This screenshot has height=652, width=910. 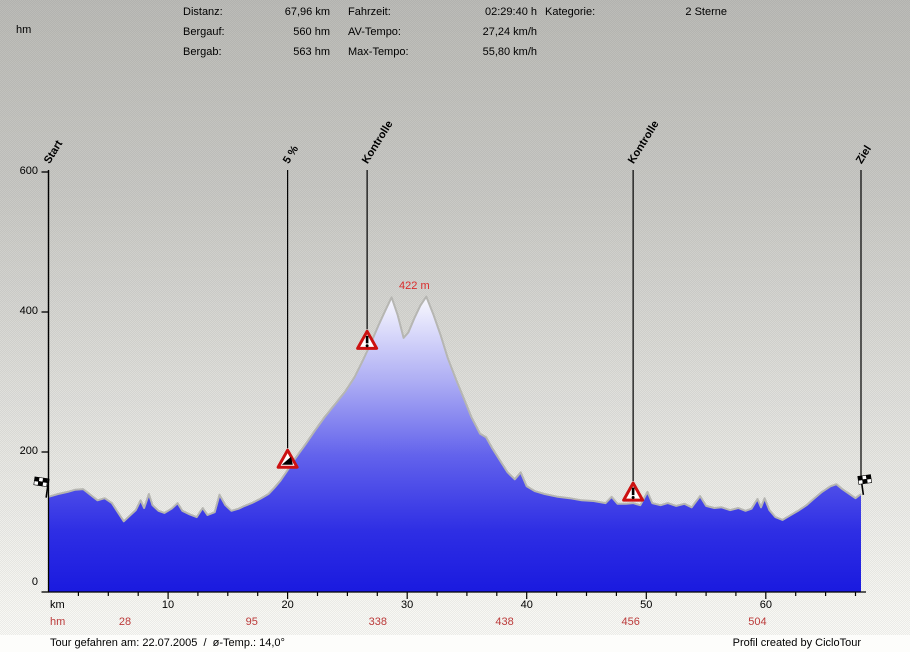 I want to click on y-tick-label: 400, so click(x=28, y=311).